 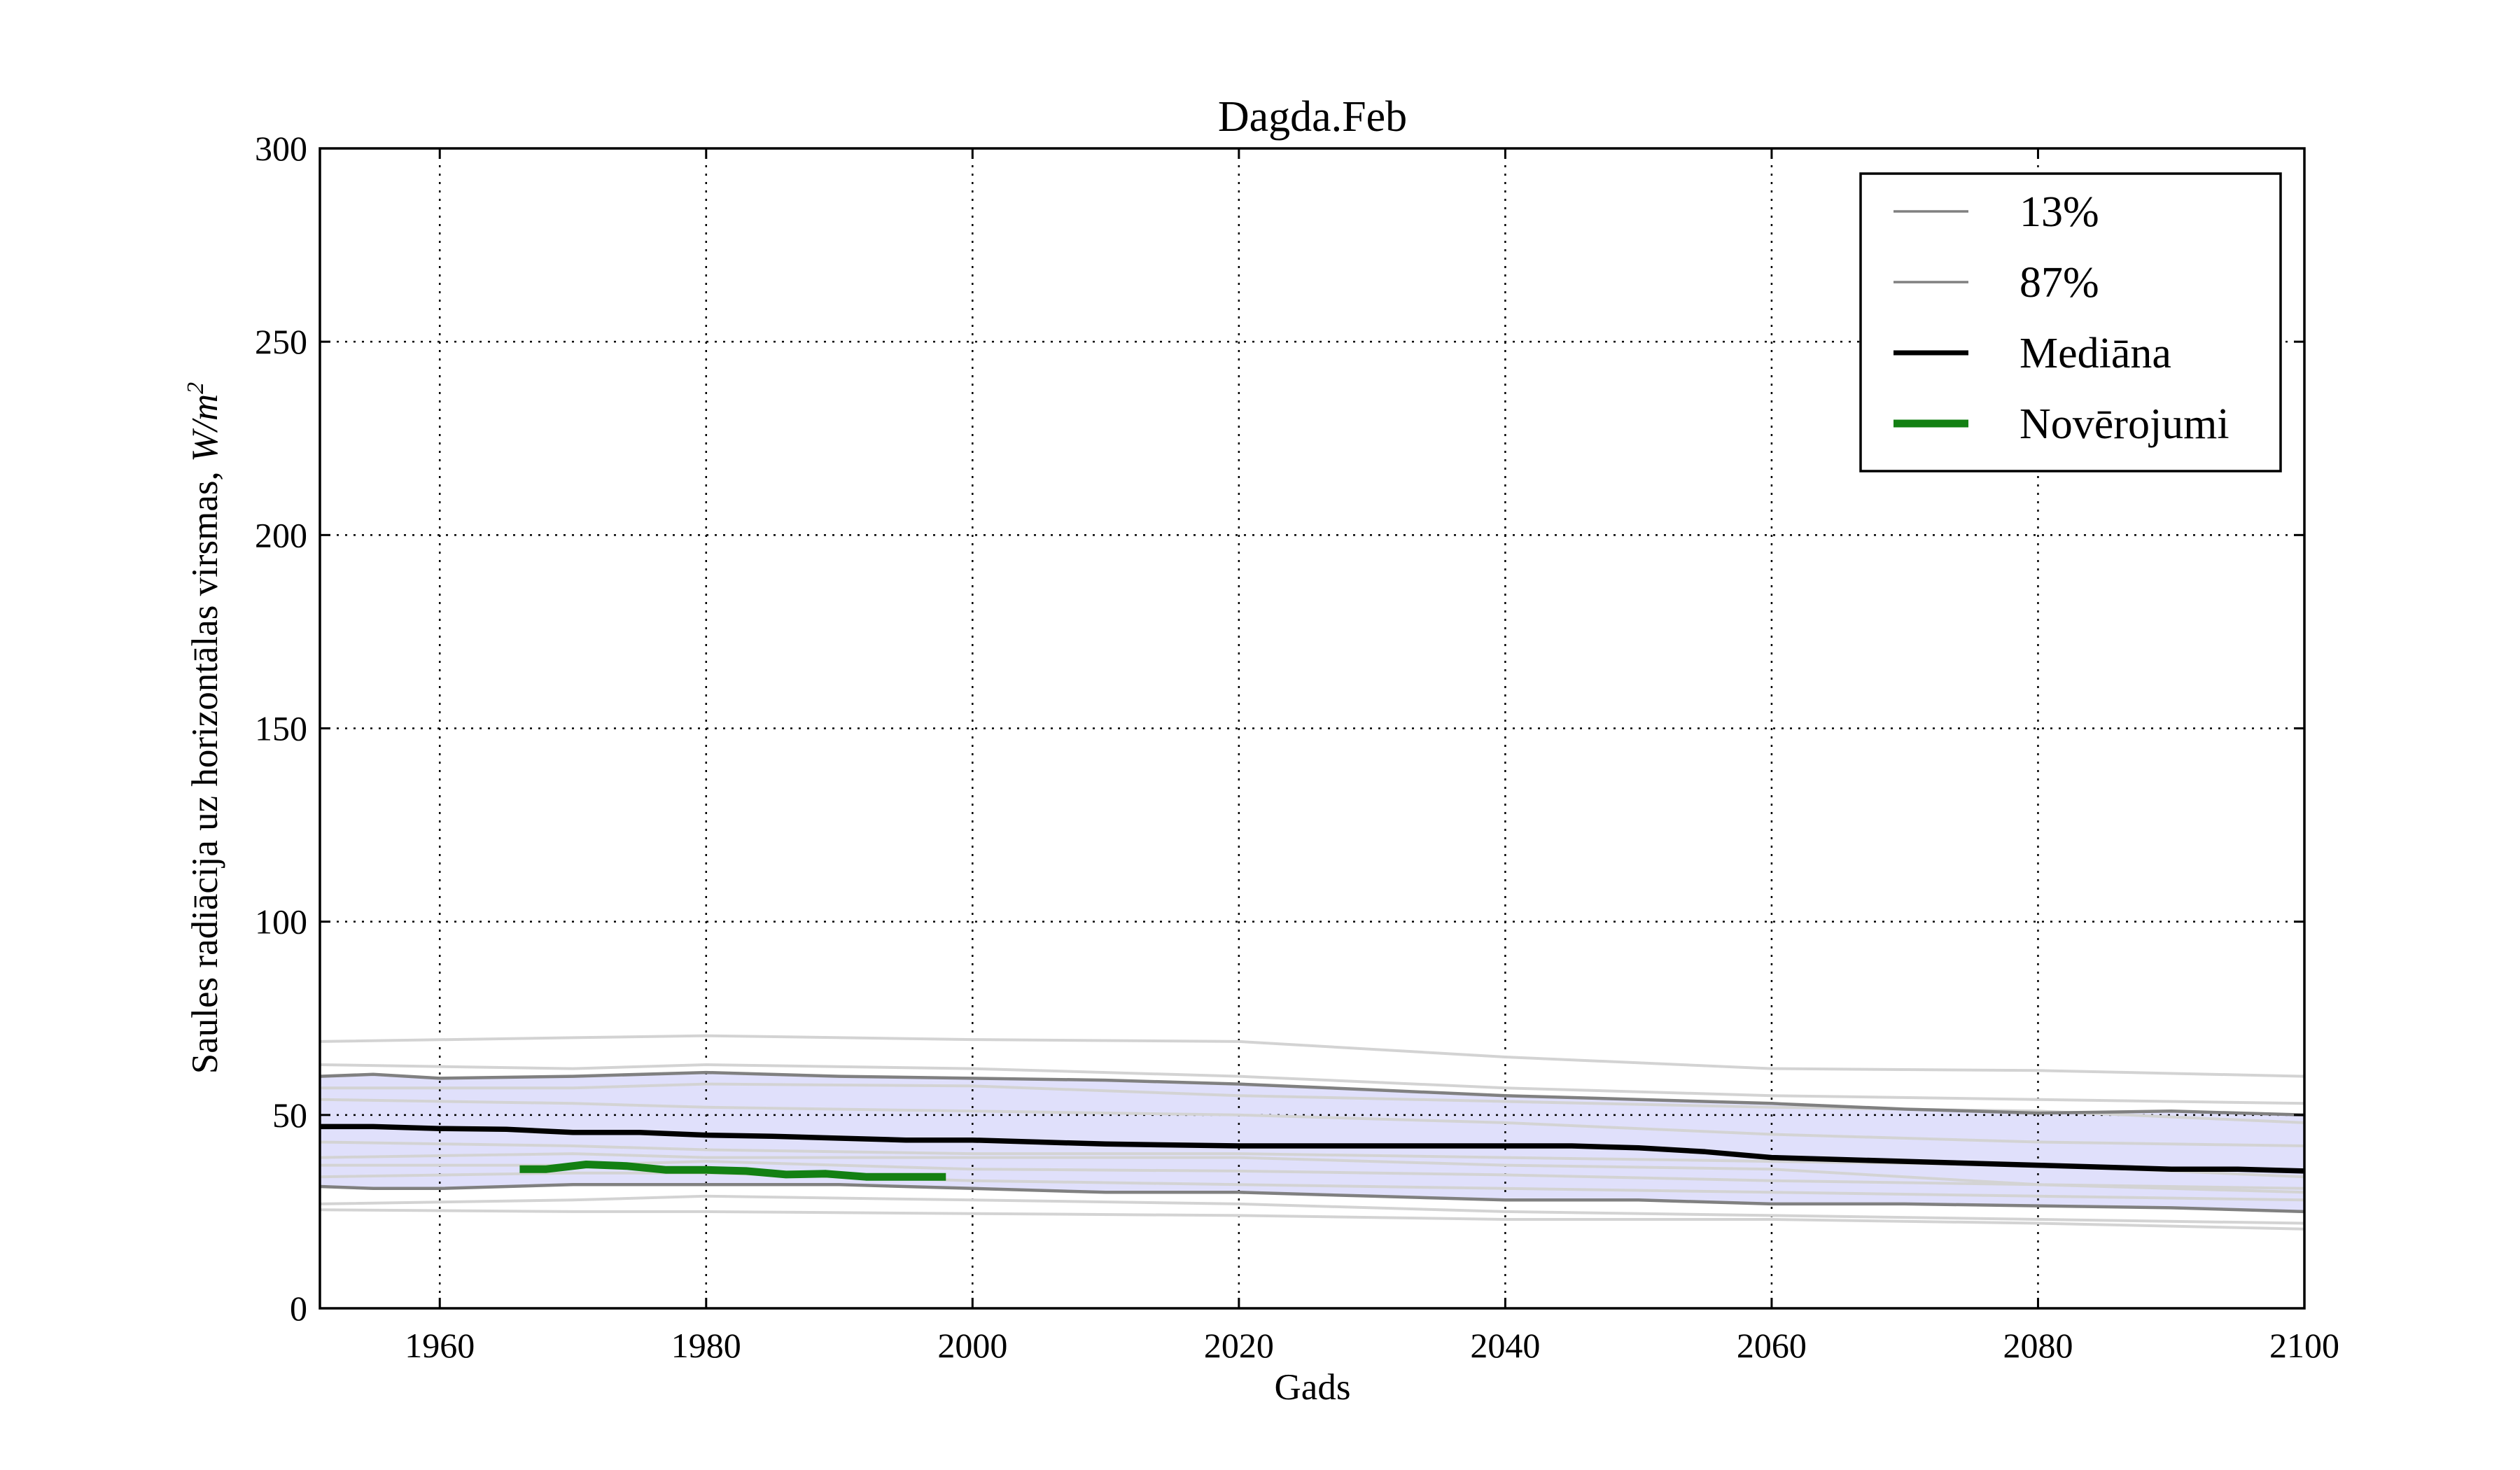 I want to click on y-tick-label: 100, so click(x=281, y=921).